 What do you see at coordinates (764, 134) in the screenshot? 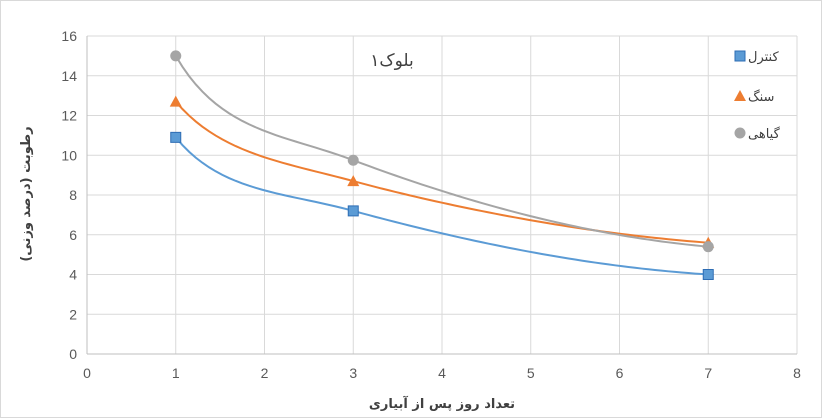
I see `legend-label: گیاهی` at bounding box center [764, 134].